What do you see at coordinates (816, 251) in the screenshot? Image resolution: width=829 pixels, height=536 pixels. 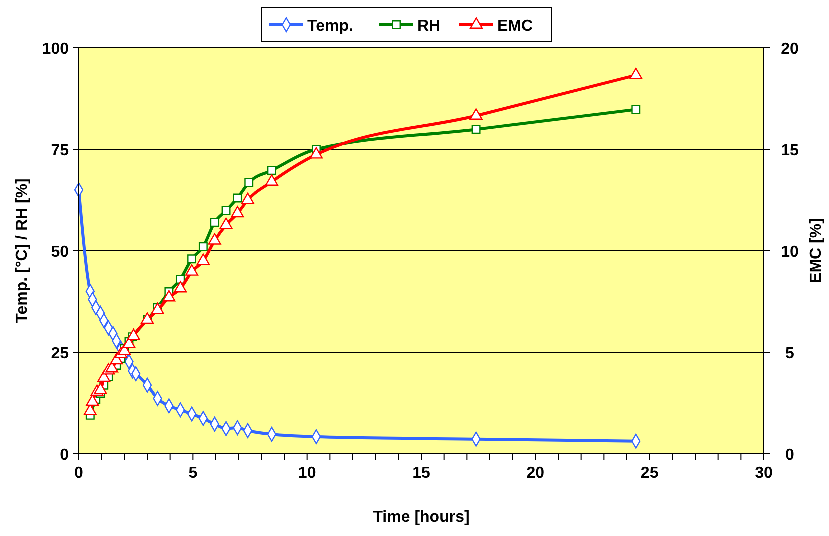 I see `y2-axis-title: EMC [%]` at bounding box center [816, 251].